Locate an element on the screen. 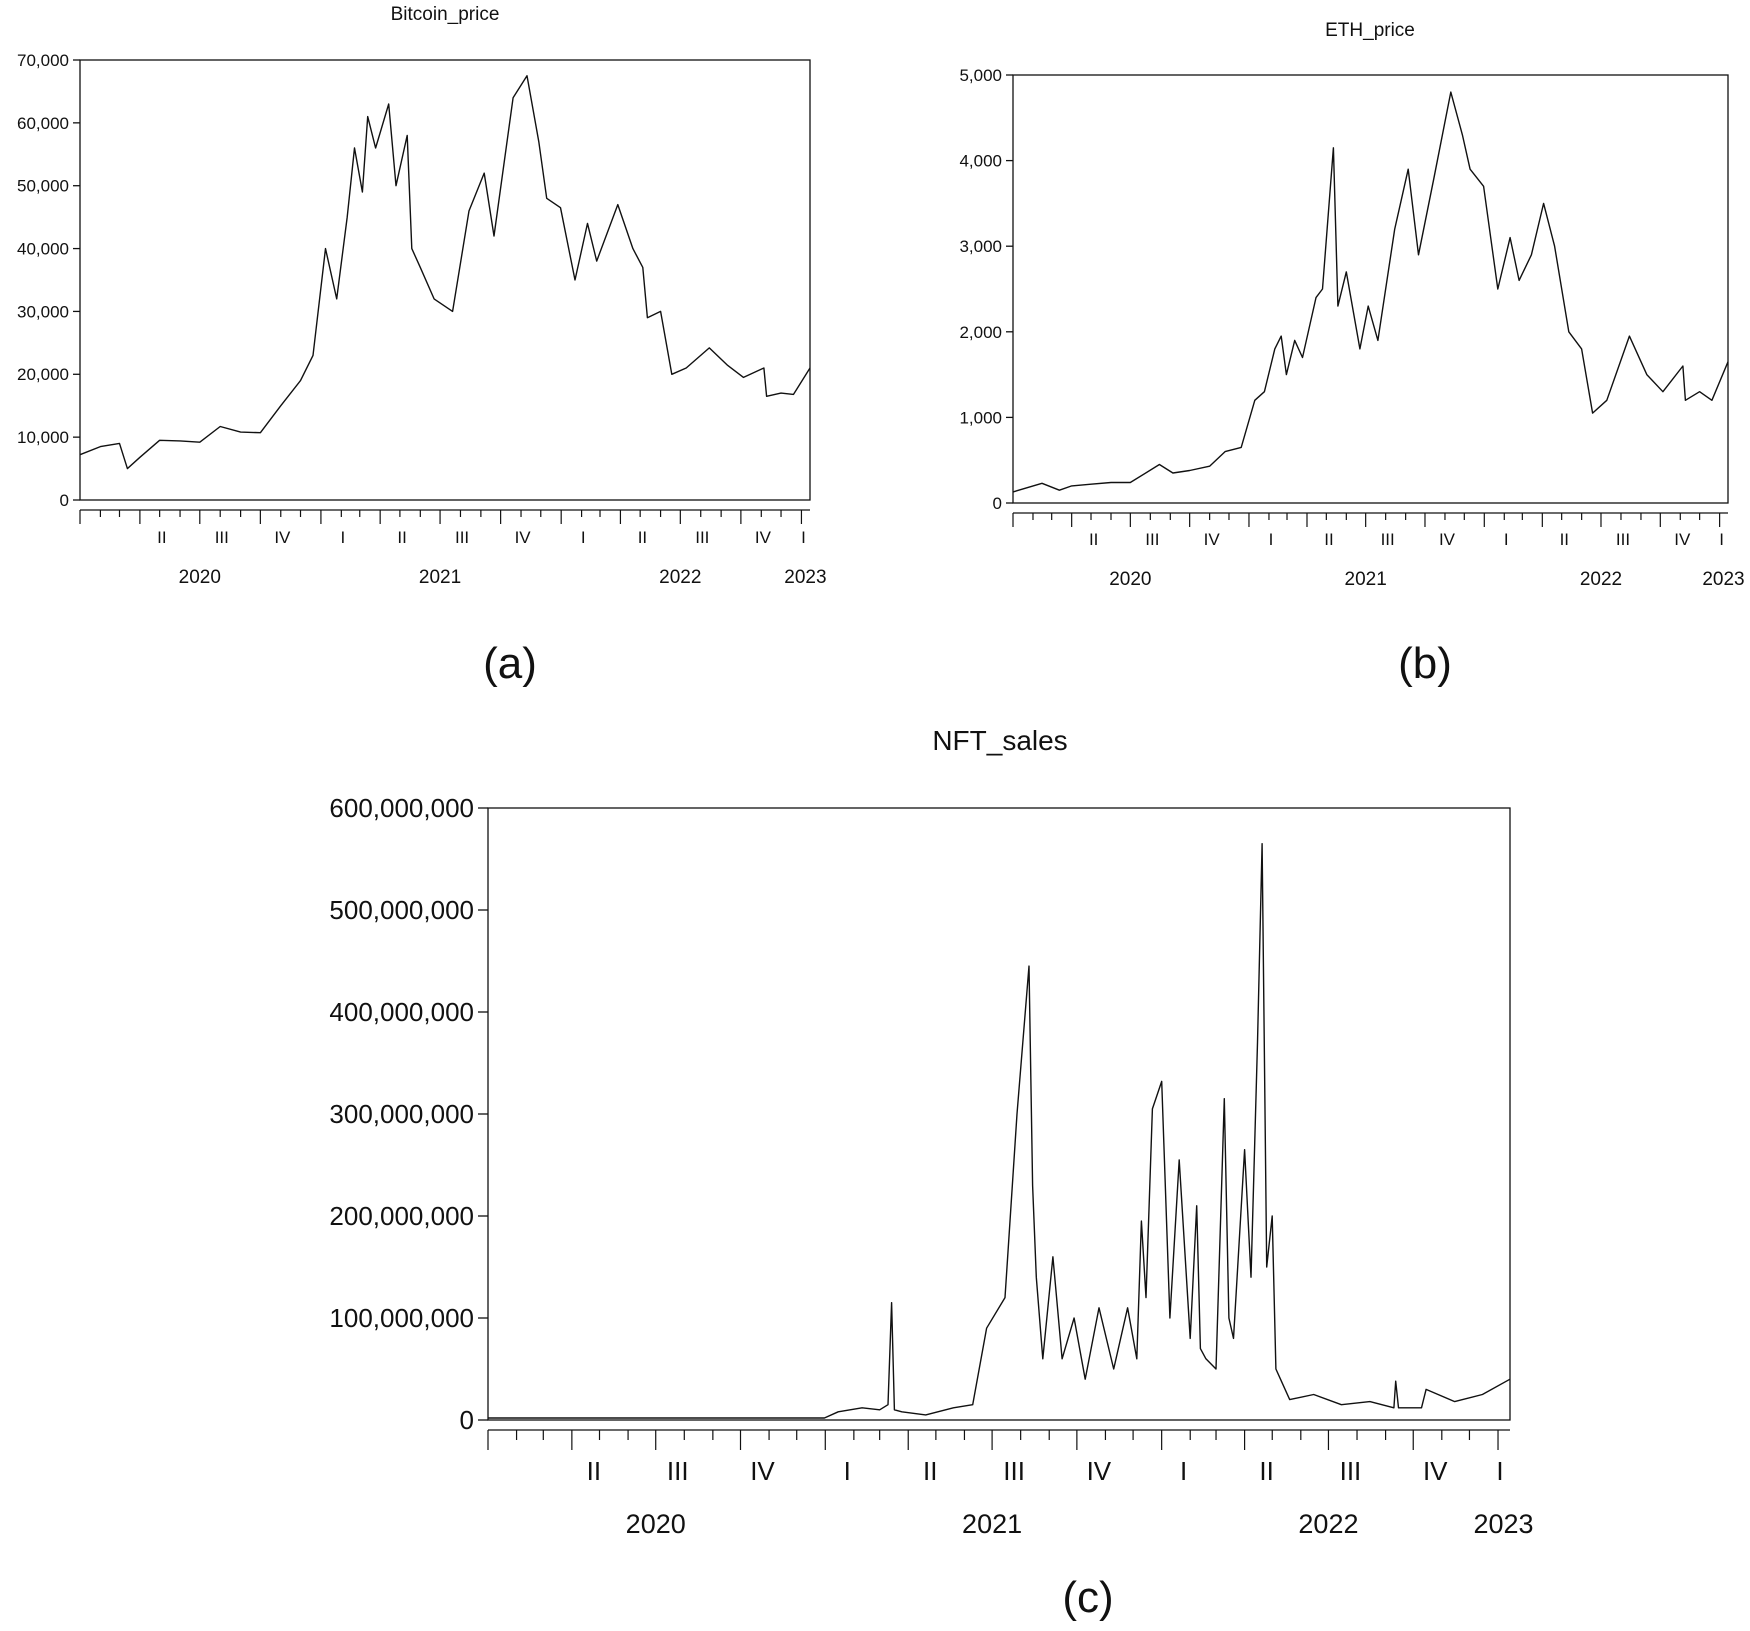  y-tick-label: 30,000 is located at coordinates (43, 311).